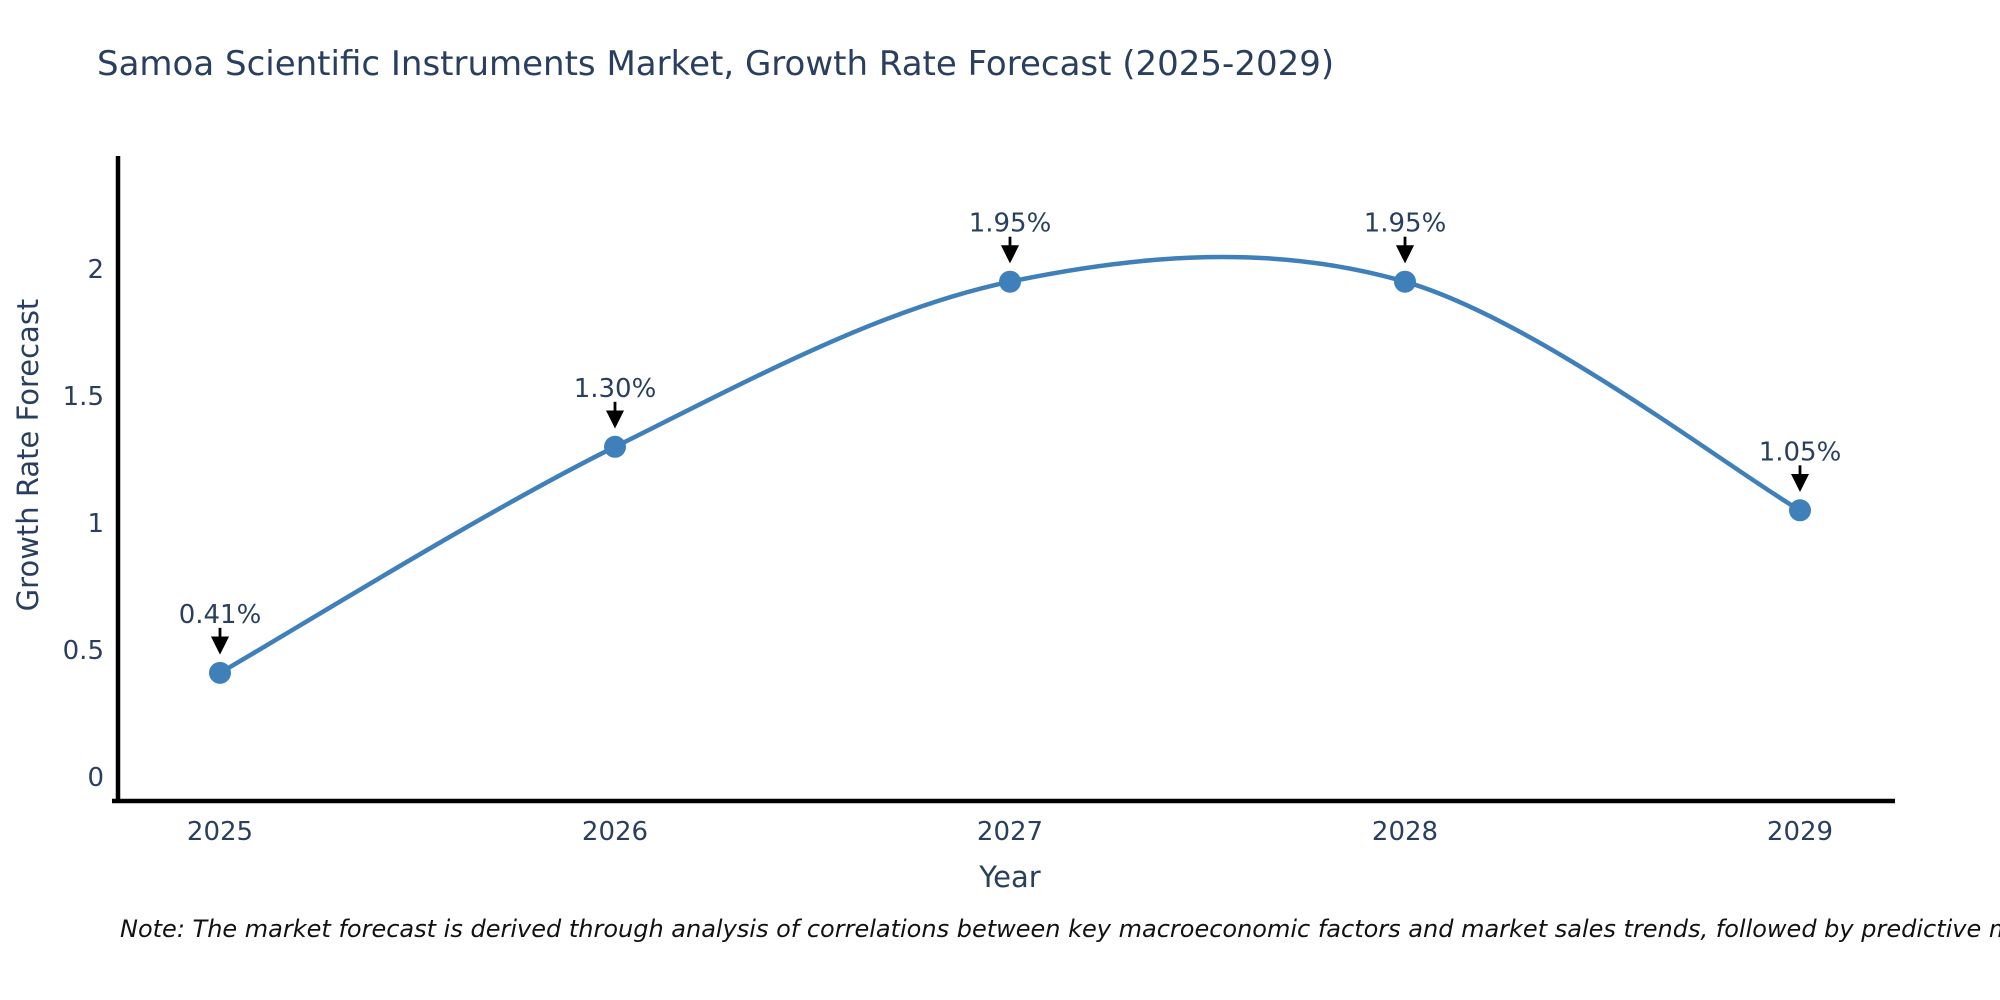 Image resolution: width=2000 pixels, height=1000 pixels. Describe the element at coordinates (83, 651) in the screenshot. I see `y-tick-label: 0.5` at that location.